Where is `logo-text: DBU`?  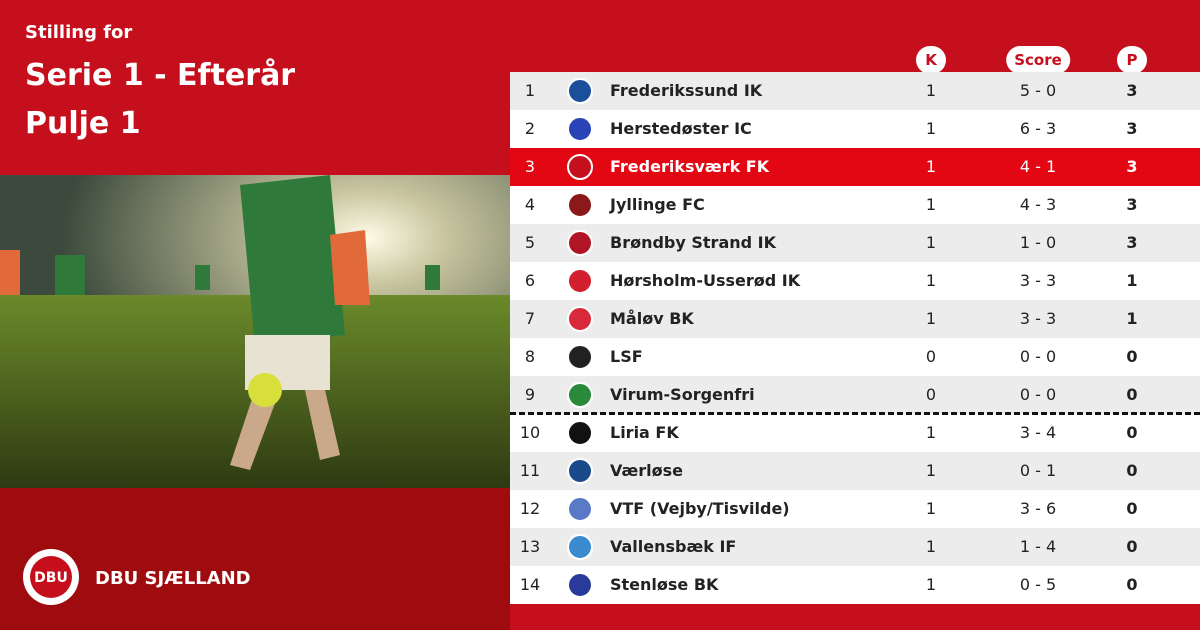 logo-text: DBU is located at coordinates (51, 578).